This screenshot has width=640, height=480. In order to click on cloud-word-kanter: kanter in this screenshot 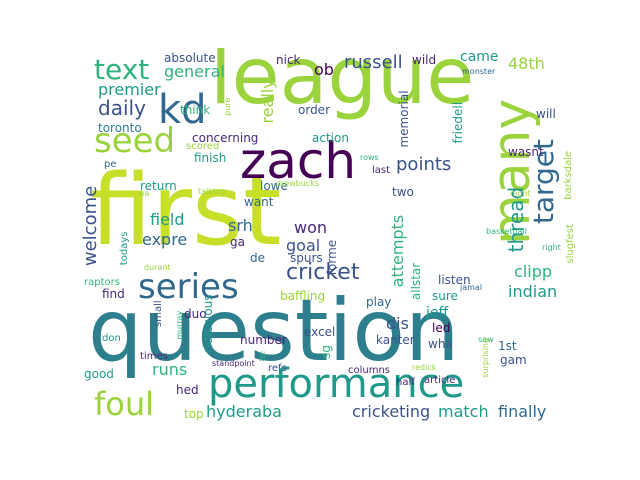, I will do `click(395, 340)`.